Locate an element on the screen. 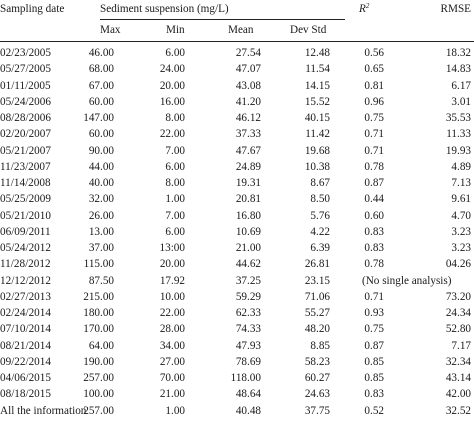 Image resolution: width=474 pixels, height=424 pixels. cell-max: 115.00 is located at coordinates (98, 264).